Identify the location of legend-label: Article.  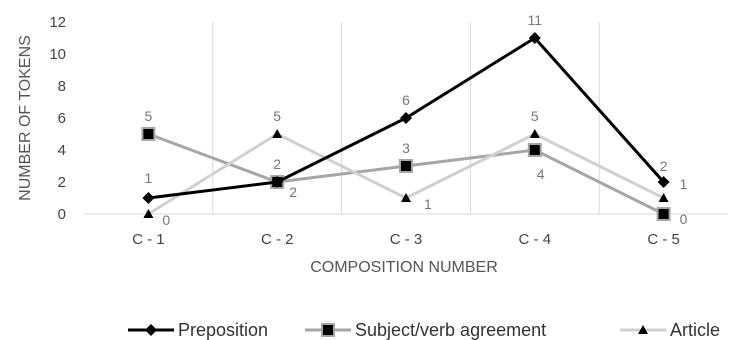
(695, 330).